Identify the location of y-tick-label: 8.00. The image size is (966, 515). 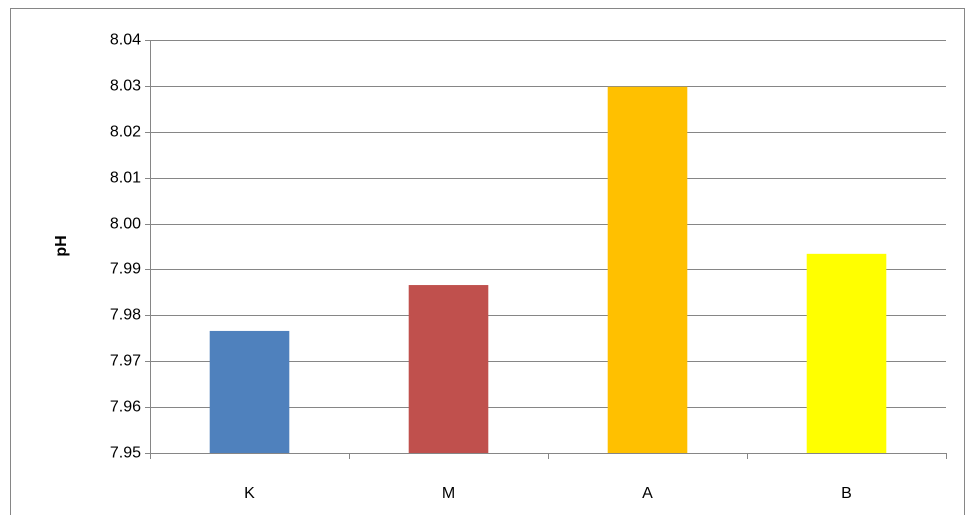
(125, 224).